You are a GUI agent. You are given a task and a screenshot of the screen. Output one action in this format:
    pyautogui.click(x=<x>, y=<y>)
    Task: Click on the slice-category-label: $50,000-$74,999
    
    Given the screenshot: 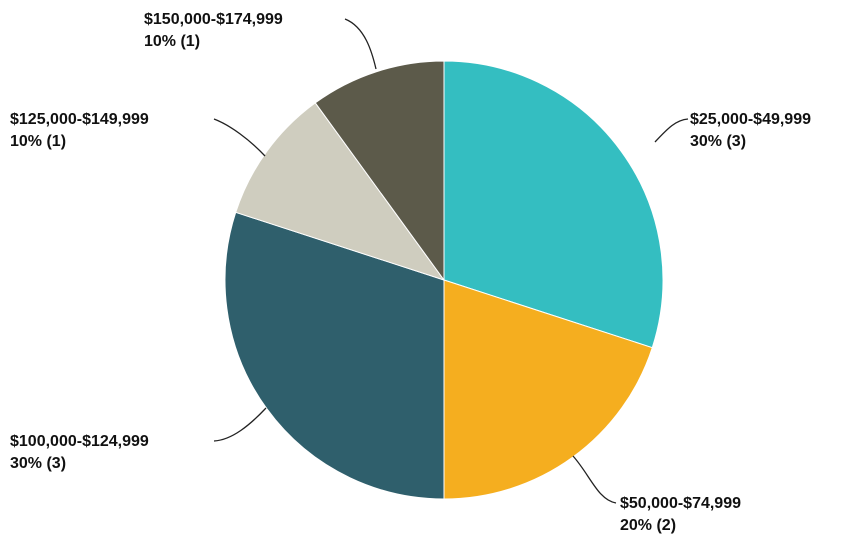 What is the action you would take?
    pyautogui.click(x=680, y=503)
    